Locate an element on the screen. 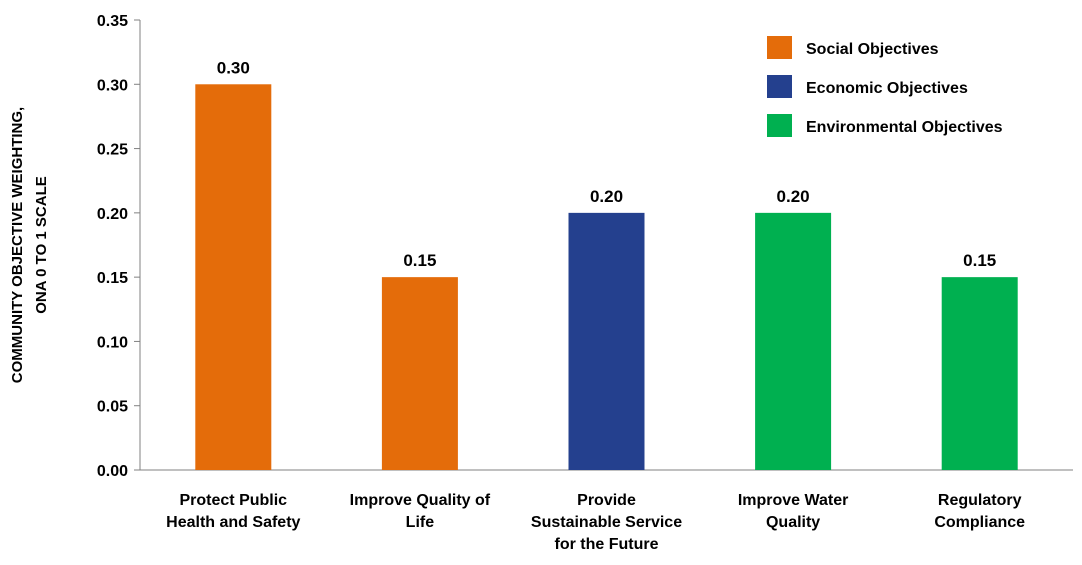  y-tick-label: 0.20 is located at coordinates (112, 214).